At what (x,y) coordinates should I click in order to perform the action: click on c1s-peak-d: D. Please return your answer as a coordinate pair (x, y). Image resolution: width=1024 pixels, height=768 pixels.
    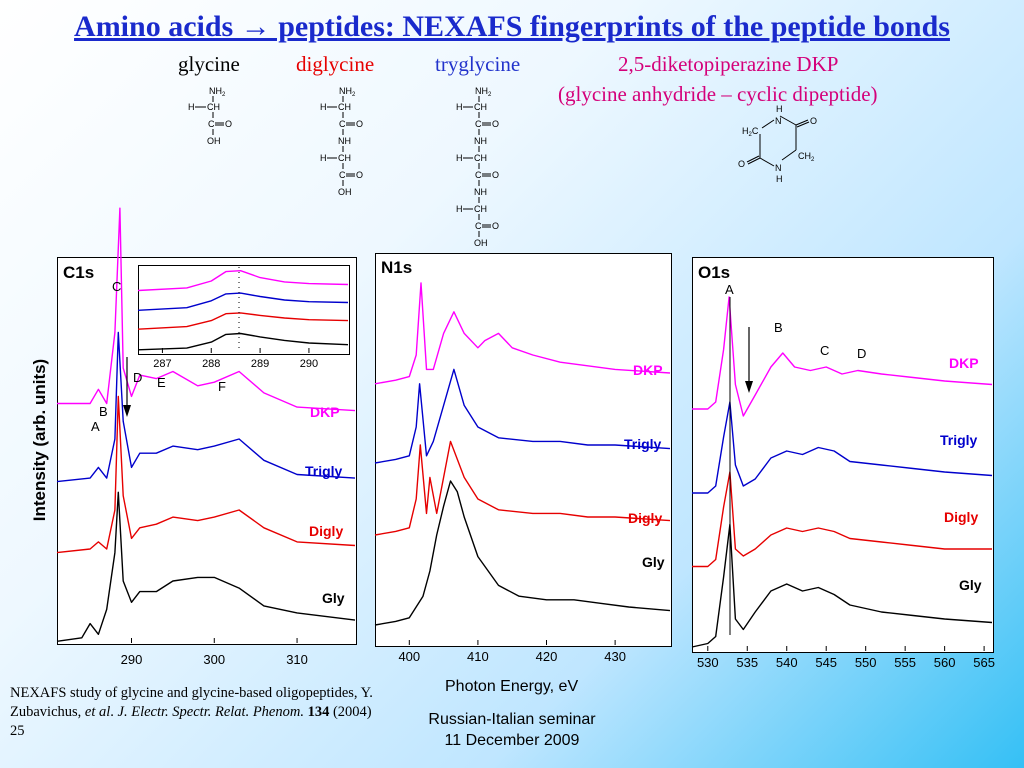
    Looking at the image, I should click on (138, 377).